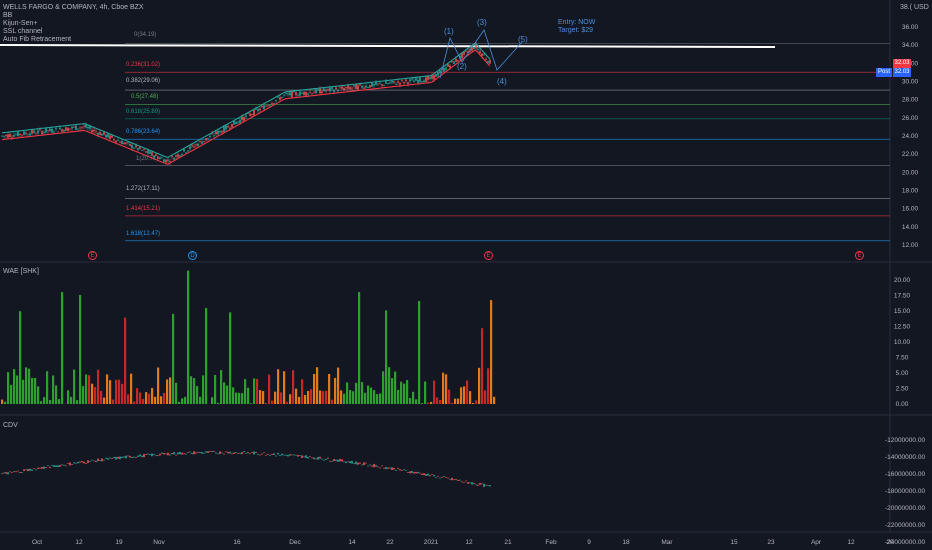 The height and width of the screenshot is (550, 932). Describe the element at coordinates (431, 542) in the screenshot. I see `time-axis-label: 2021` at that location.